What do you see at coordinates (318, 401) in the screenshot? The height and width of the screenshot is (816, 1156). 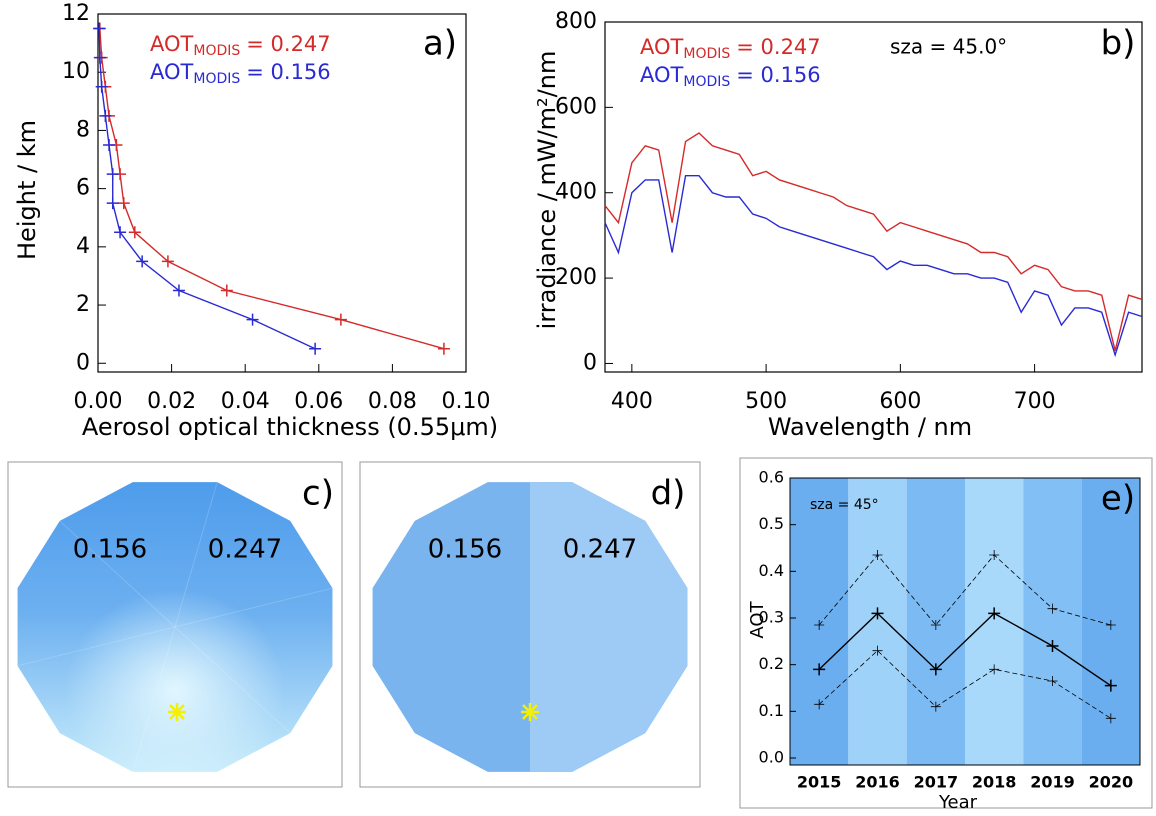 I see `x-tick-label: 0.06` at bounding box center [318, 401].